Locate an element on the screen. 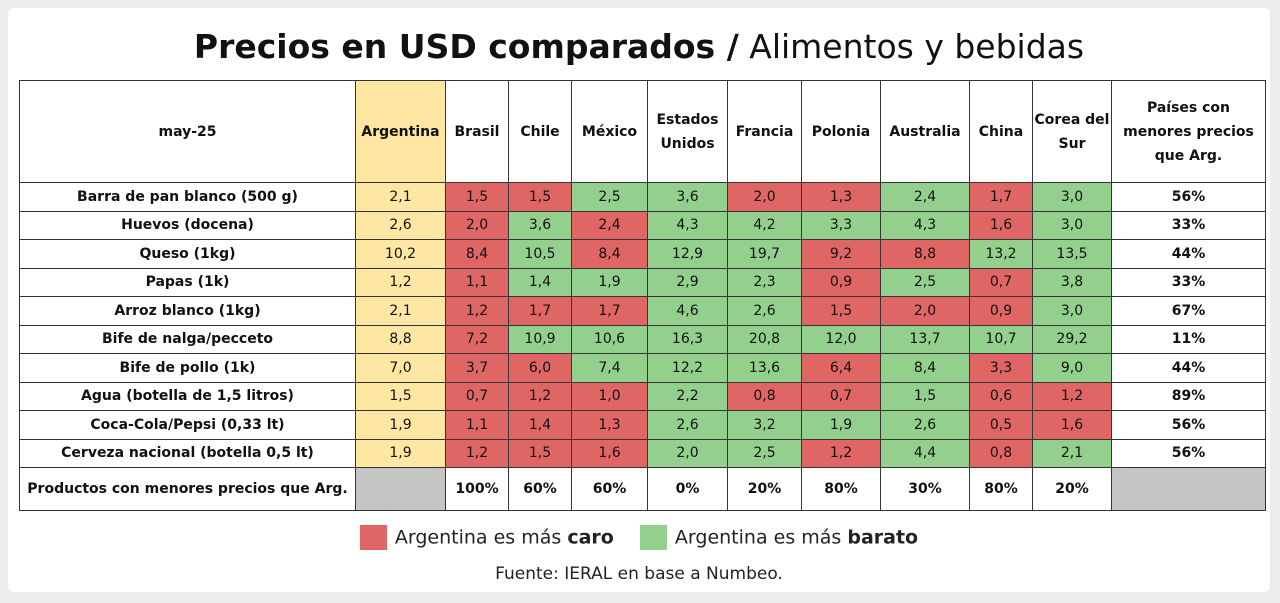 The width and height of the screenshot is (1280, 603). price-cell-francia: 13,6 is located at coordinates (764, 368).